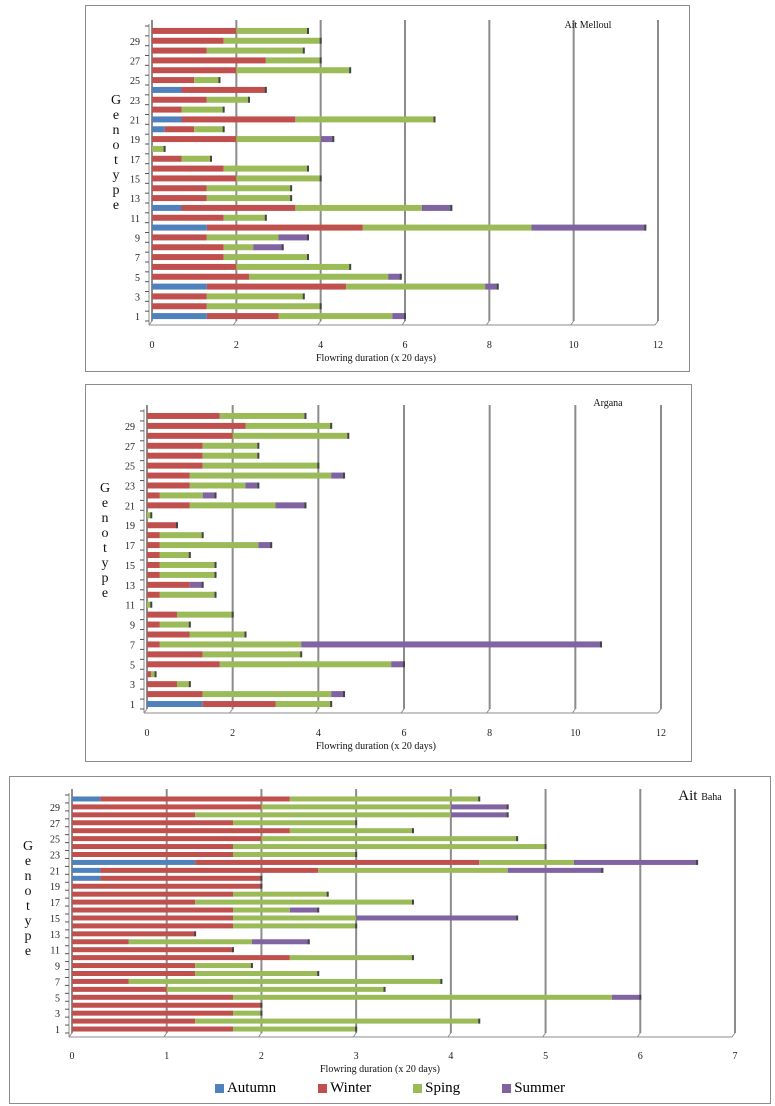 The image size is (775, 1106). Describe the element at coordinates (105, 503) in the screenshot. I see `y-axis-title-letter: e` at that location.